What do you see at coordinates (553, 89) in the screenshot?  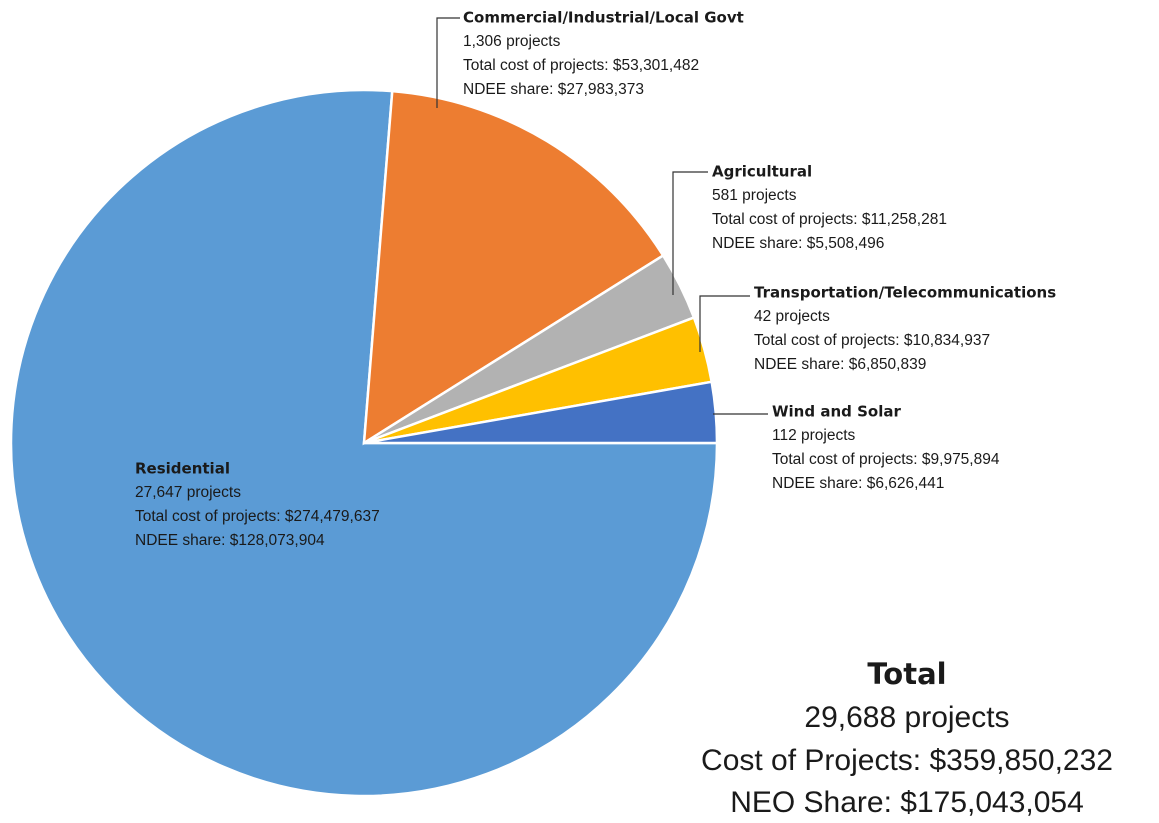 I see `label-share: NDEE share: $27,983,373` at bounding box center [553, 89].